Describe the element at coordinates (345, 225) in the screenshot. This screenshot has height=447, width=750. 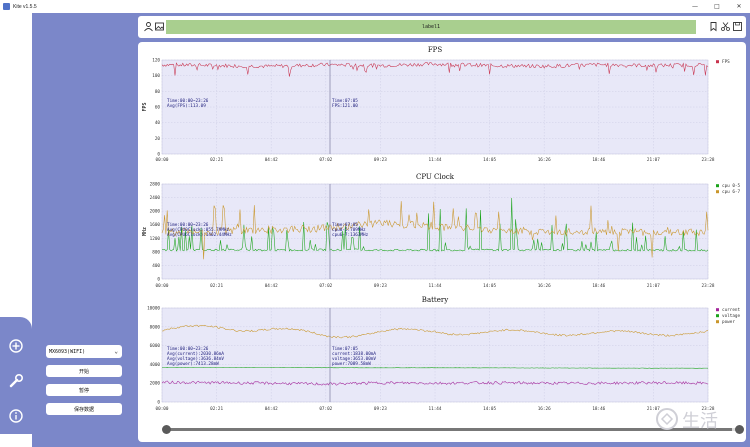
I see `cpu-cursor-text: Time:07:05` at that location.